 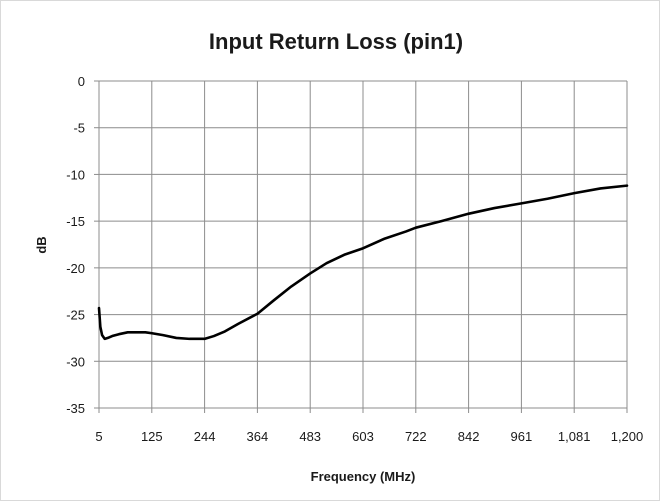 What do you see at coordinates (363, 436) in the screenshot?
I see `x-tick-label: 603` at bounding box center [363, 436].